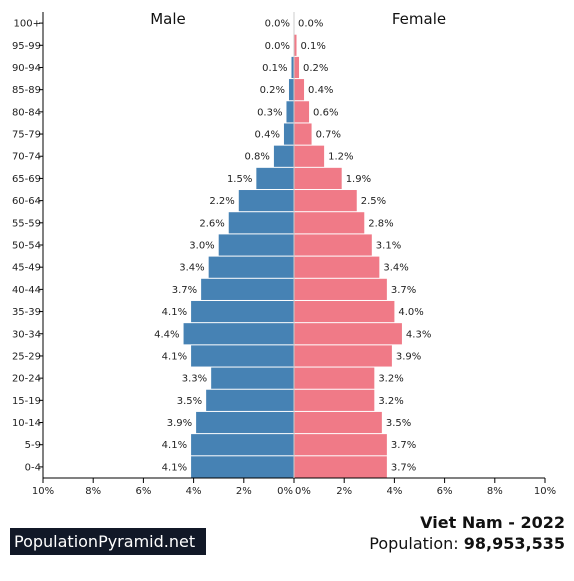  What do you see at coordinates (269, 112) in the screenshot?
I see `male-value-label: 0.3%` at bounding box center [269, 112].